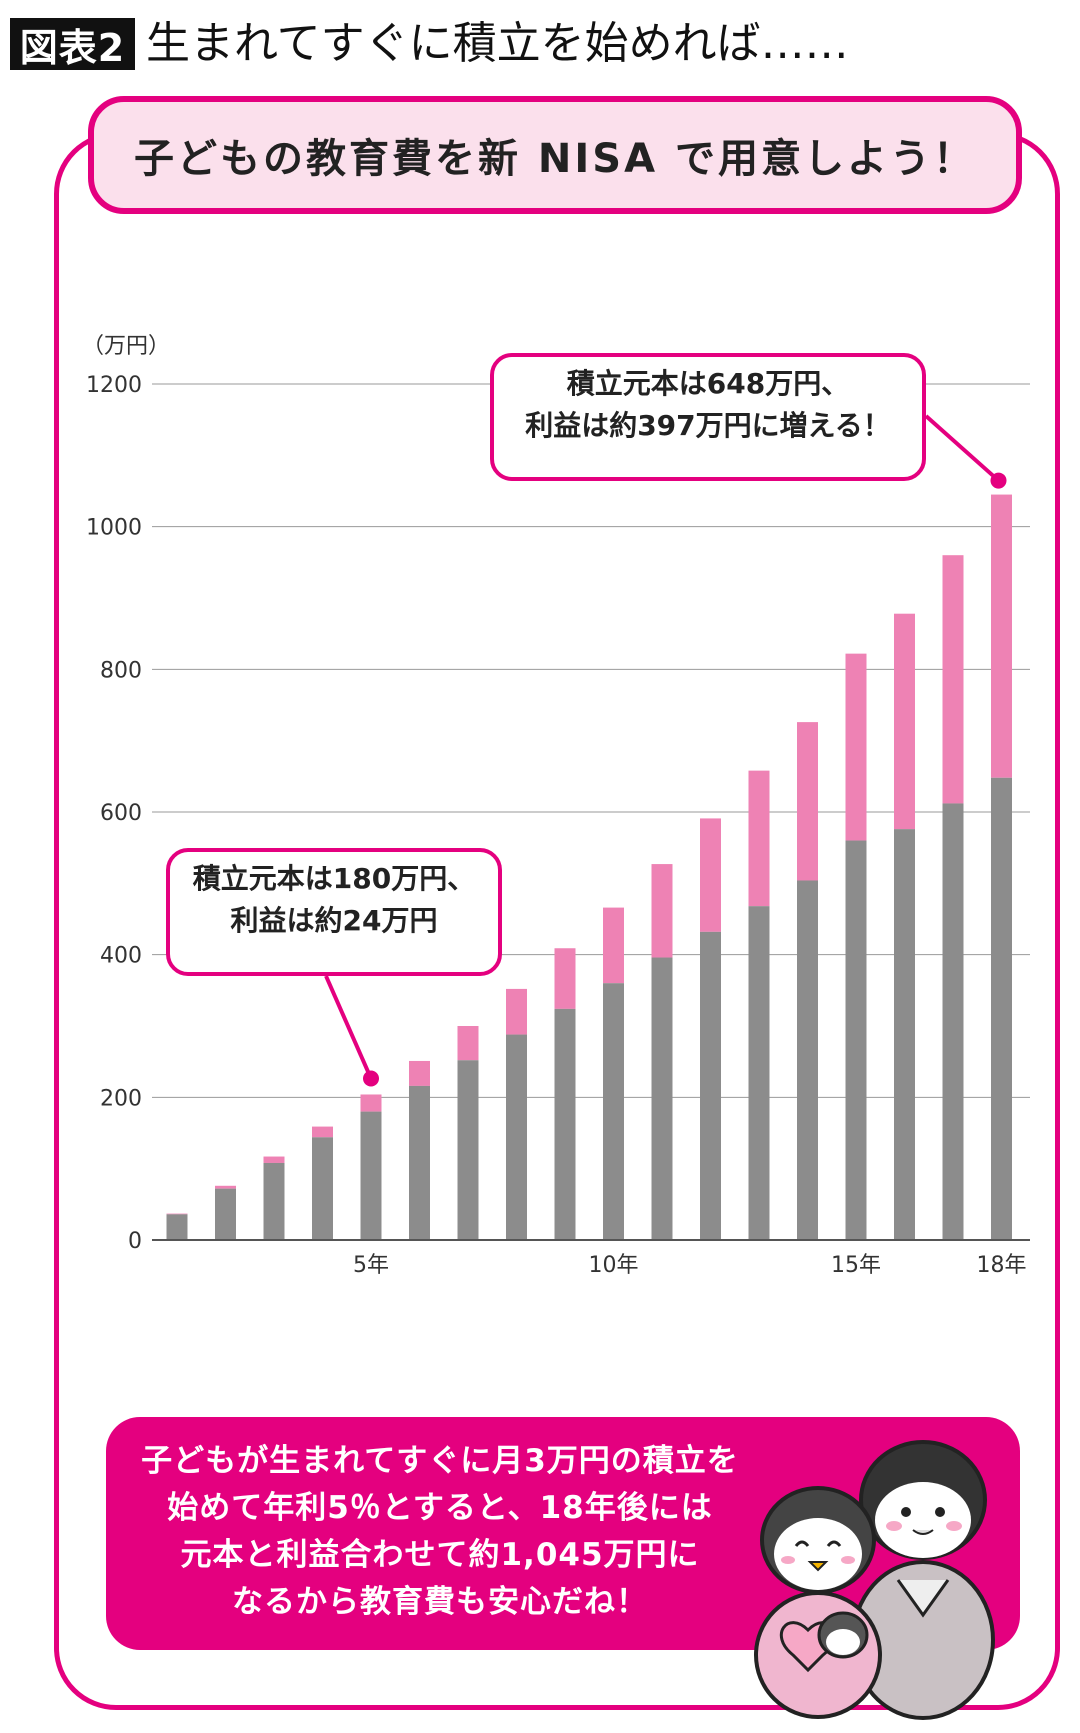  I want to click on callout-year5-line2: 利益は約24万円, so click(334, 920).